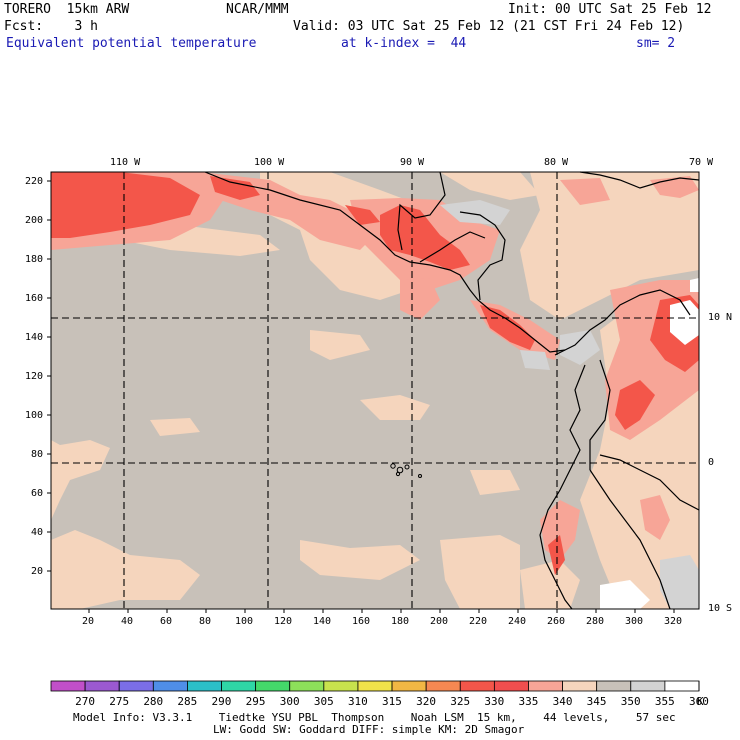 This screenshot has width=740, height=740. Describe the element at coordinates (701, 162) in the screenshot. I see `lon-label-70w: 70 W` at that location.